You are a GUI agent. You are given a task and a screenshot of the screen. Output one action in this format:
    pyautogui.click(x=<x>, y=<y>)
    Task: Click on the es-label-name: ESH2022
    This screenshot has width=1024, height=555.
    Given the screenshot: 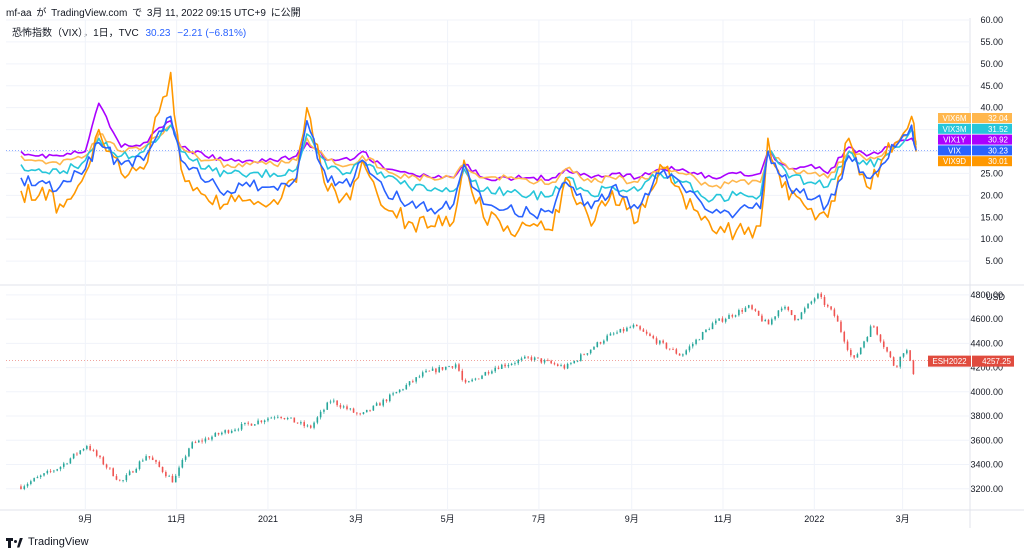 What is the action you would take?
    pyautogui.click(x=949, y=361)
    